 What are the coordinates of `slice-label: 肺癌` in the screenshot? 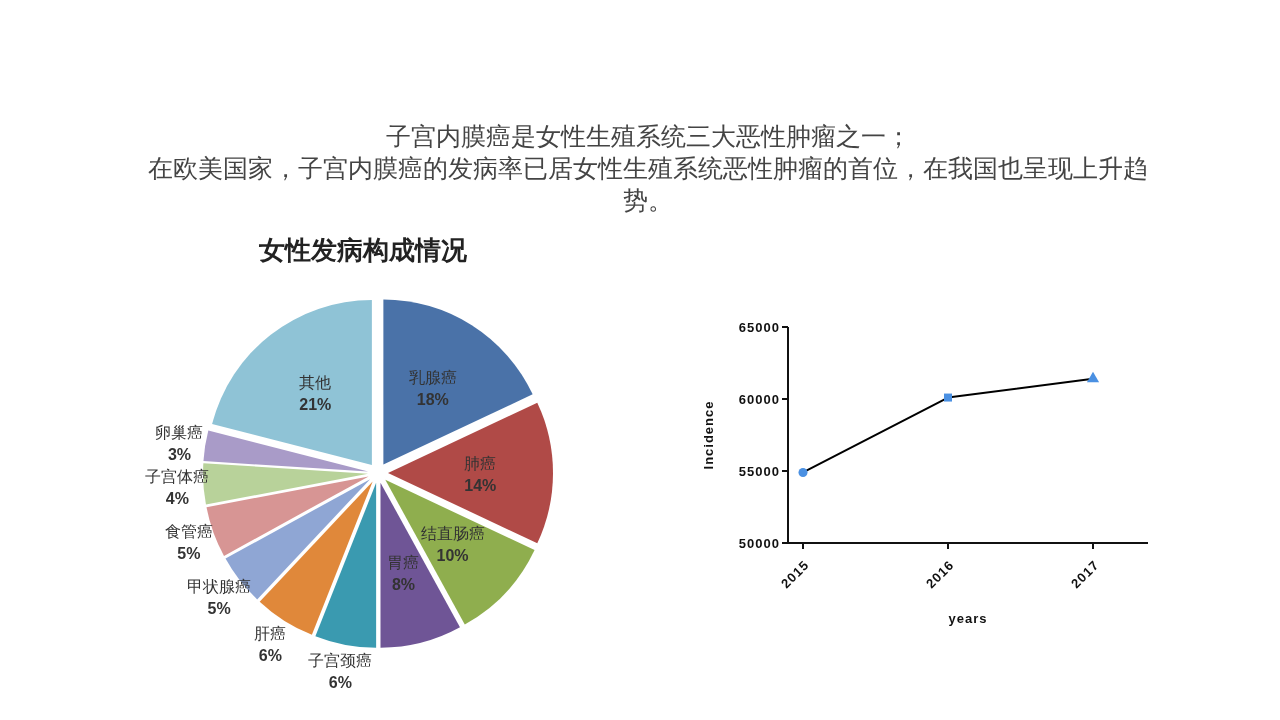 It's located at (480, 463).